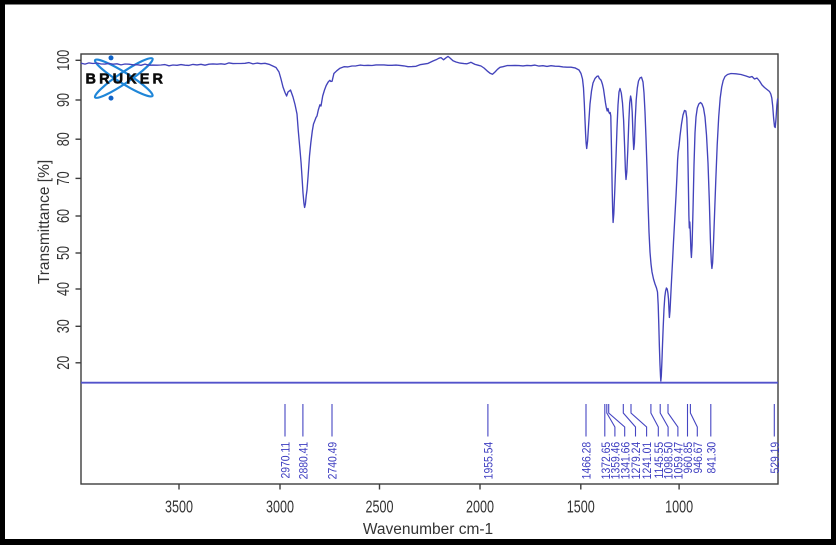  What do you see at coordinates (333, 461) in the screenshot?
I see `svg-text: 2740.49` at bounding box center [333, 461].